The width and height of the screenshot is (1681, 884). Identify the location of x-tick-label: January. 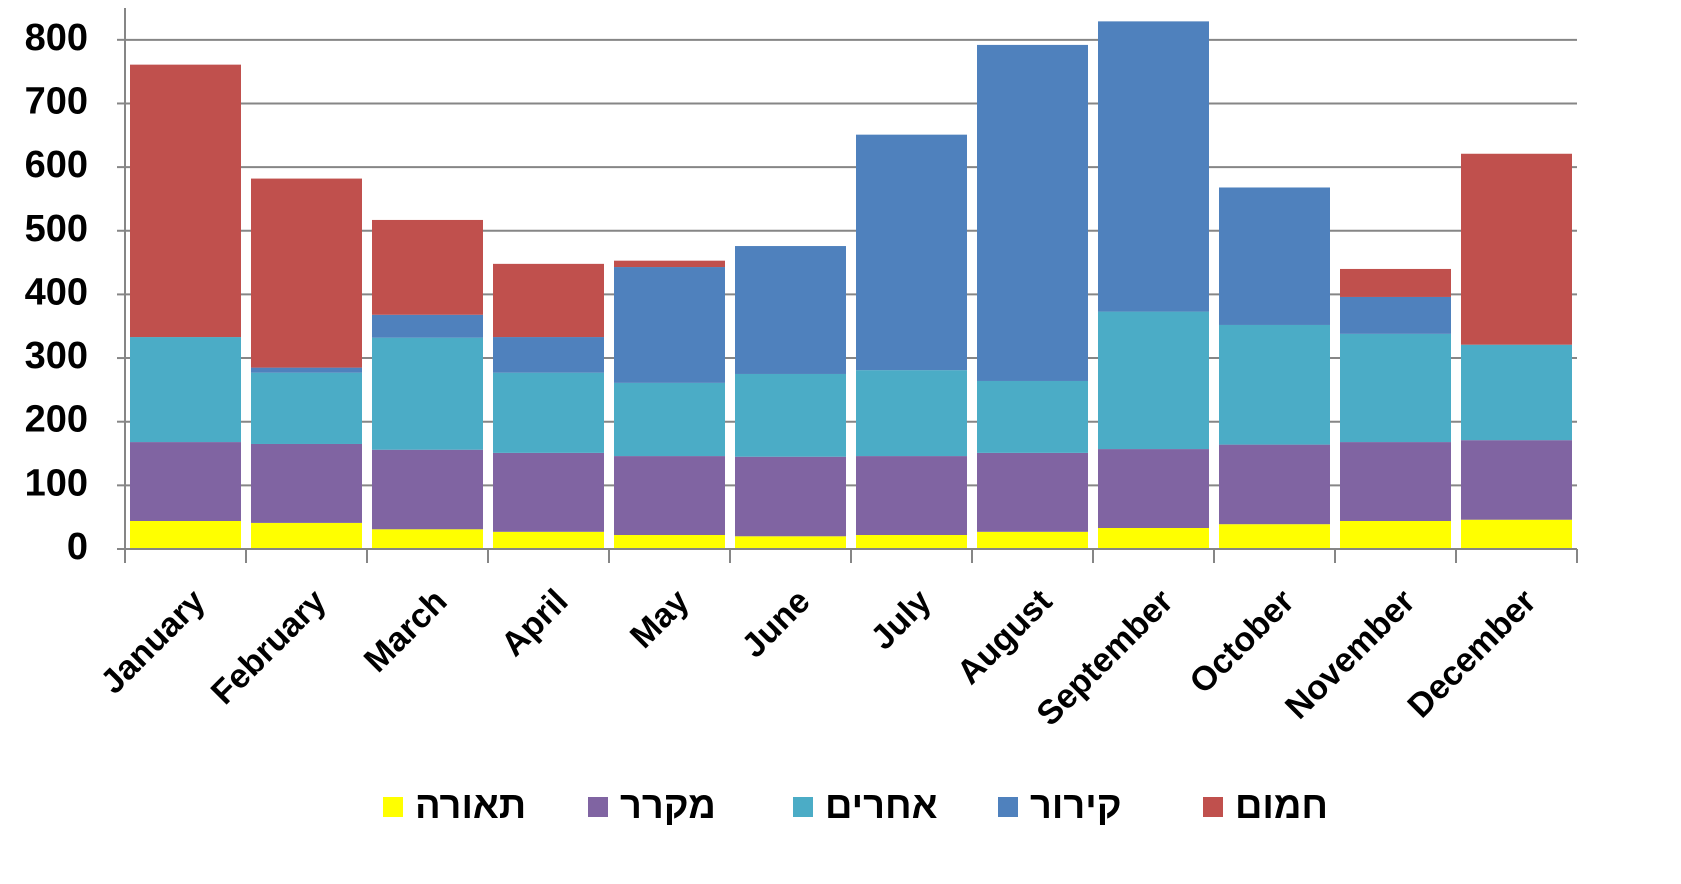
(152, 641).